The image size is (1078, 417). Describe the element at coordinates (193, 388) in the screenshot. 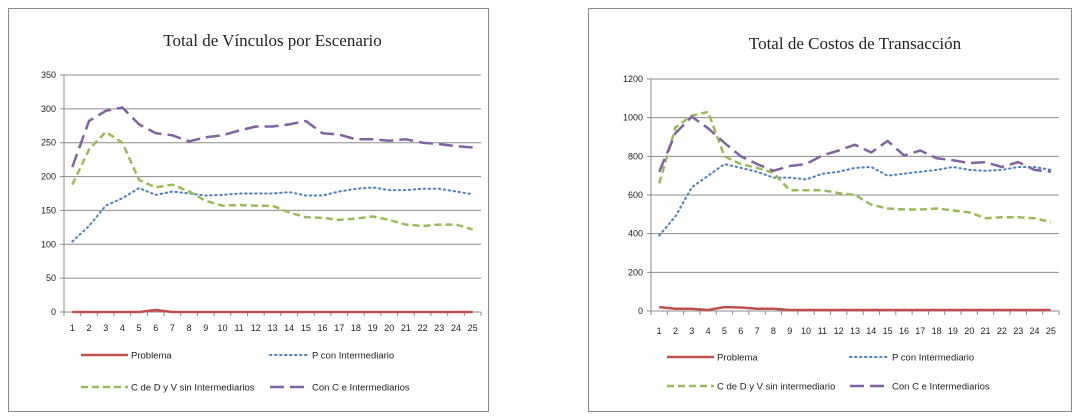

I see `legend-label: C de D y V sin Intermediarios` at that location.